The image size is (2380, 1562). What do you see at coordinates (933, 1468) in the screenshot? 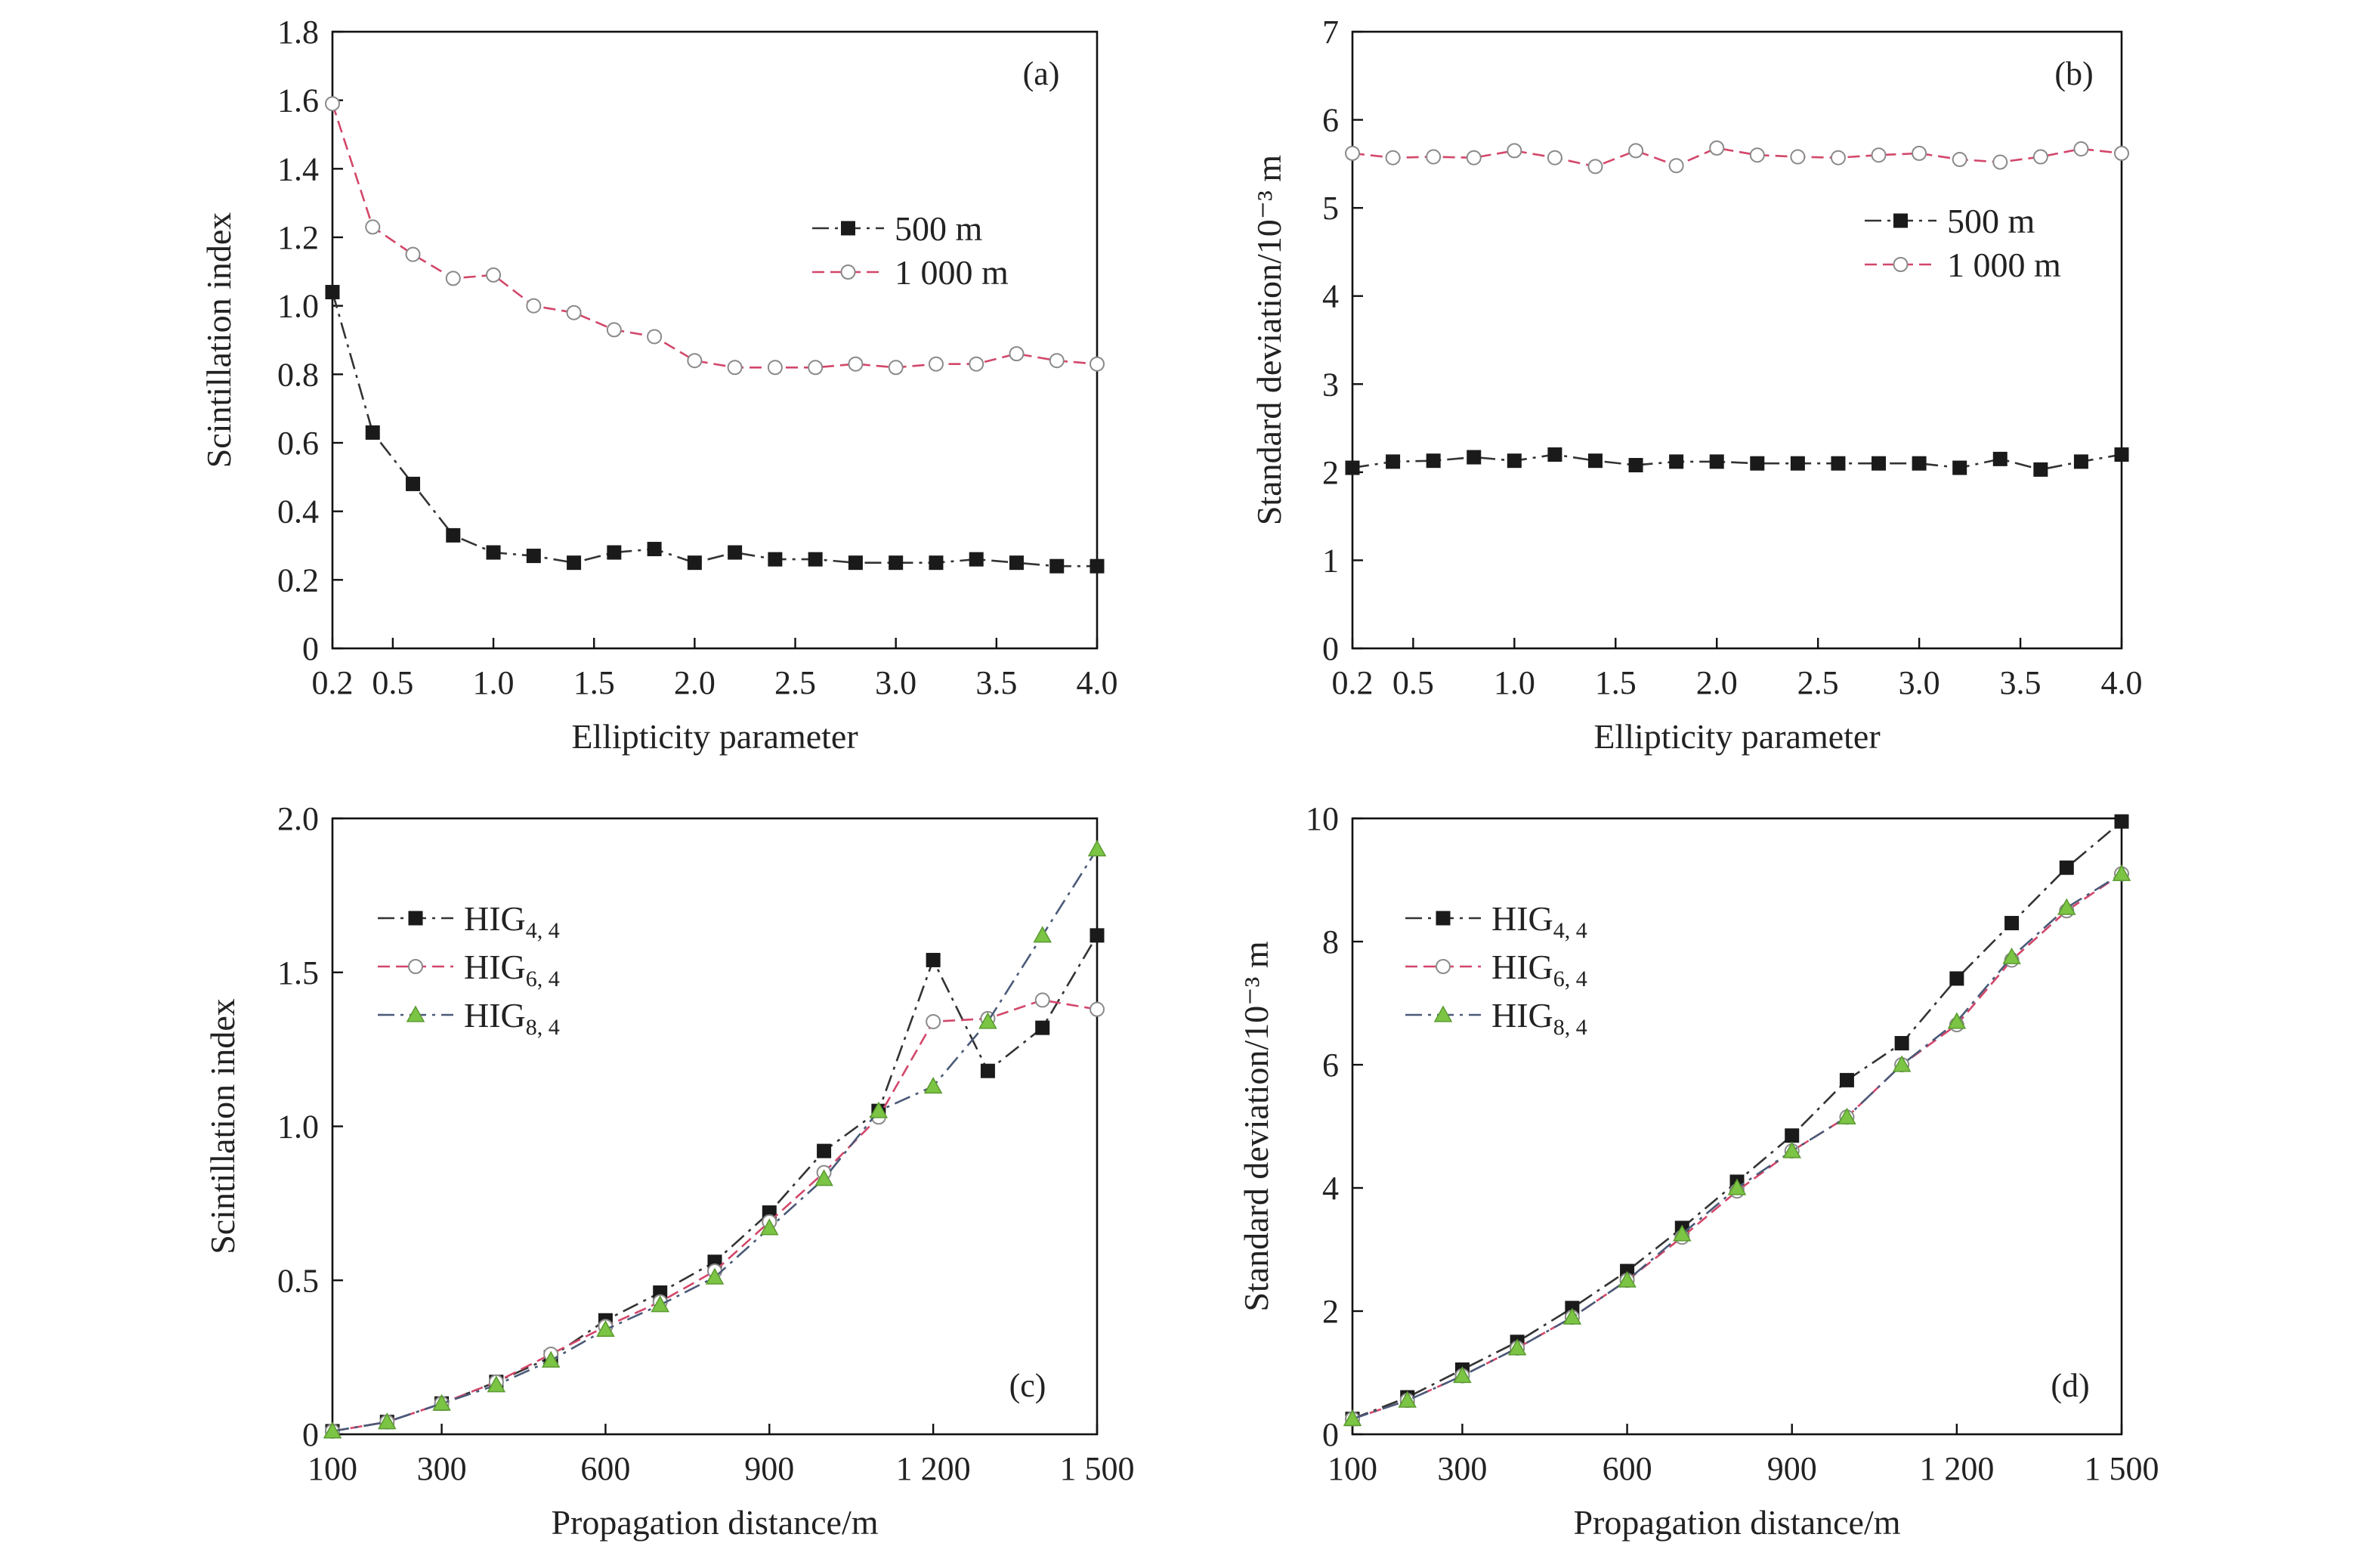
I see `x-tick-label: 1 200` at bounding box center [933, 1468].